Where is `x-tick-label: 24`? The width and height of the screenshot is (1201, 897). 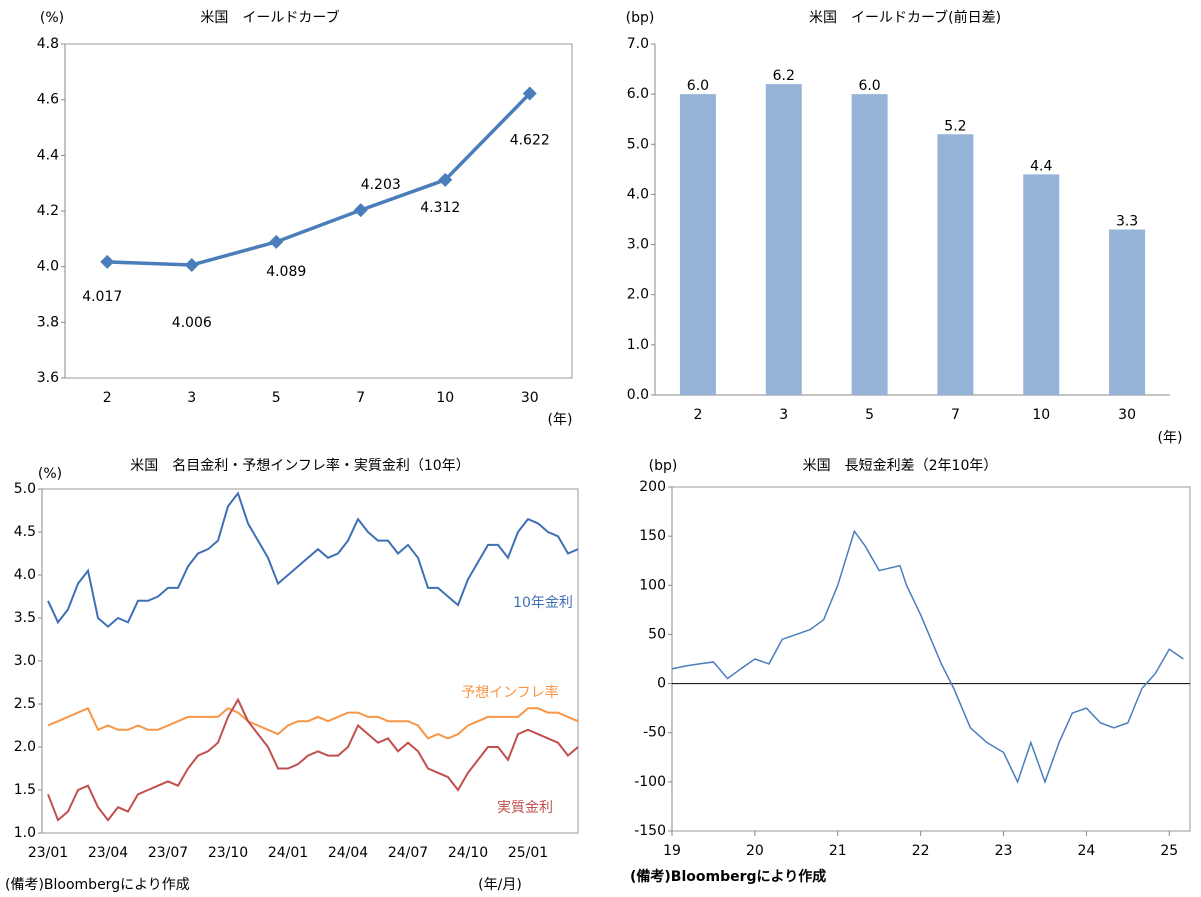 x-tick-label: 24 is located at coordinates (1086, 851).